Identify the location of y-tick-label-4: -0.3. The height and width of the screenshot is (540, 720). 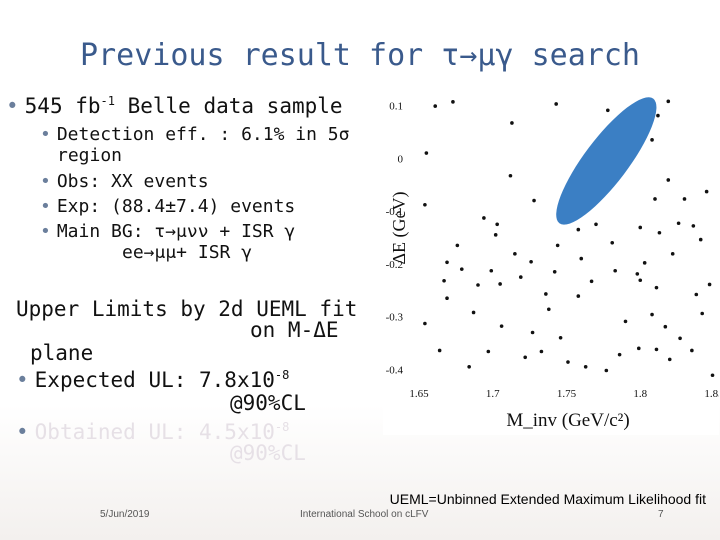
(395, 318).